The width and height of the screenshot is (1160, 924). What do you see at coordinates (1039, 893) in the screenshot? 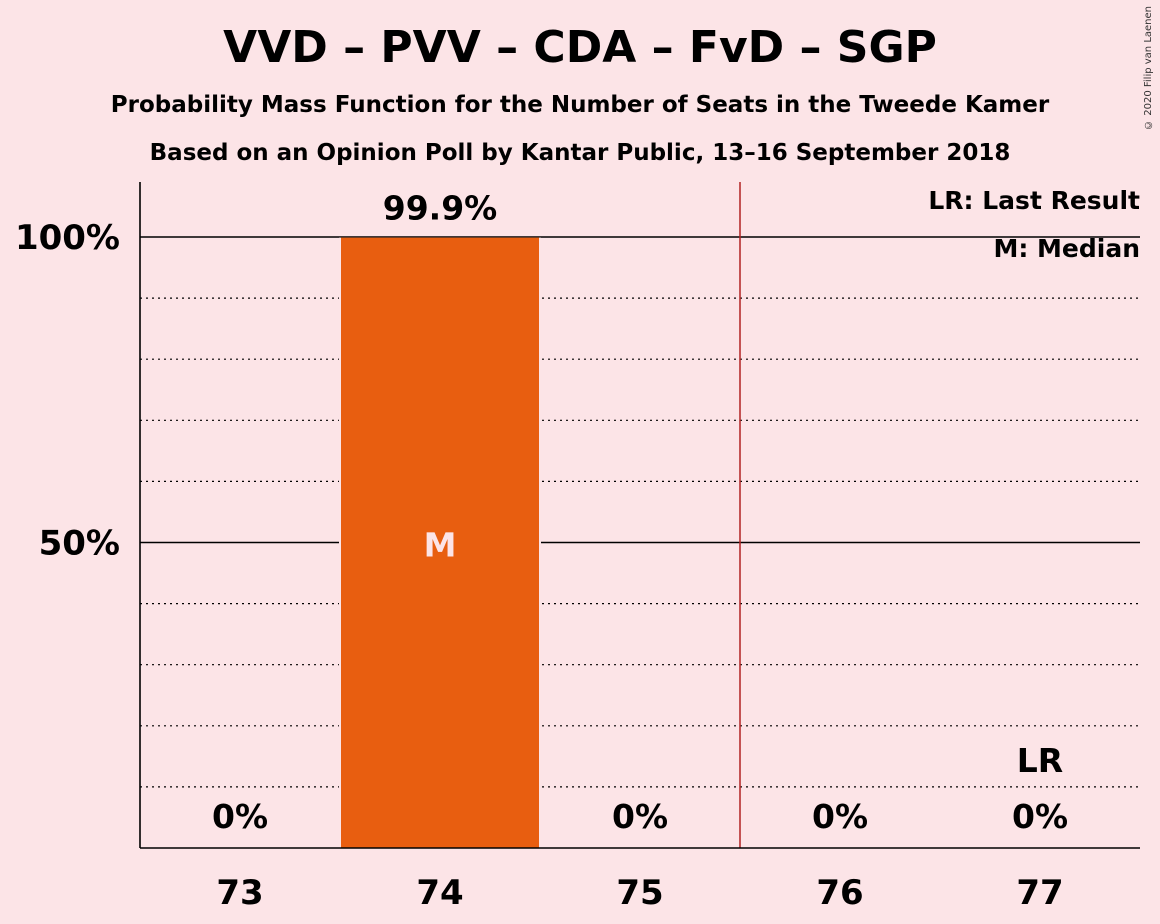
I see `x-tick-label: 77` at bounding box center [1039, 893].